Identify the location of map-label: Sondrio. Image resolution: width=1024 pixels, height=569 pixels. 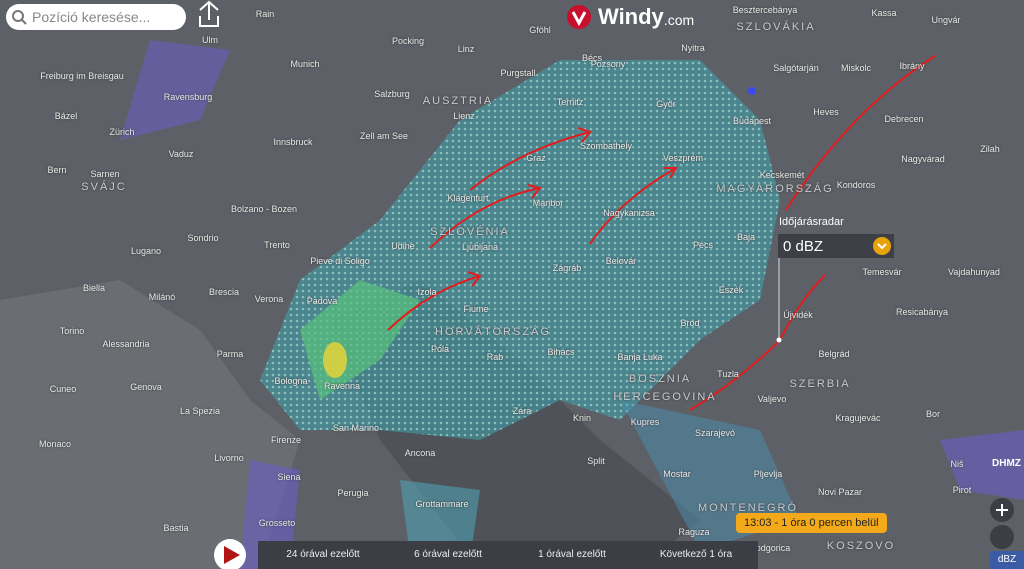
(203, 238).